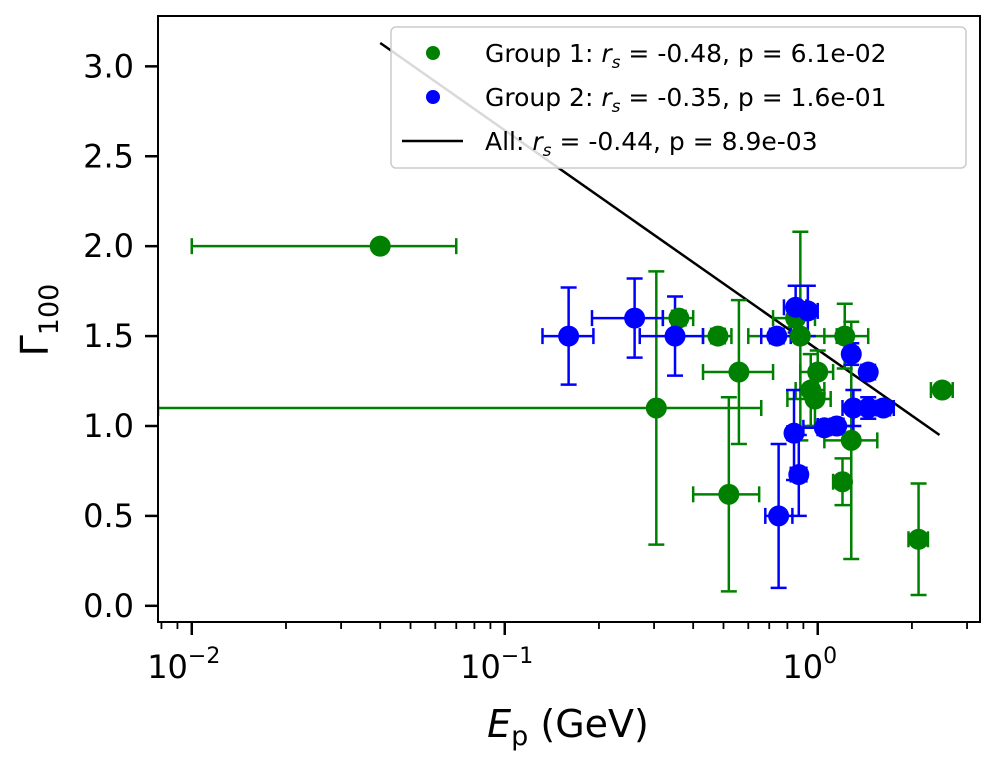 This screenshot has height=763, width=996. I want to click on y-tick-label: 1.5, so click(108, 336).